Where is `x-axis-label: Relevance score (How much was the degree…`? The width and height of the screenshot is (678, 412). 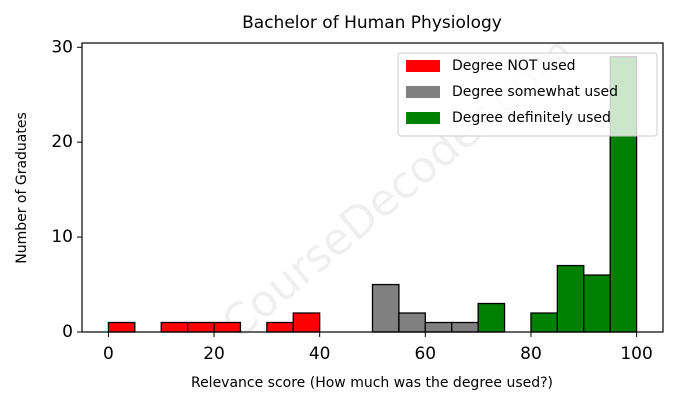 x-axis-label: Relevance score (How much was the degree… is located at coordinates (372, 383).